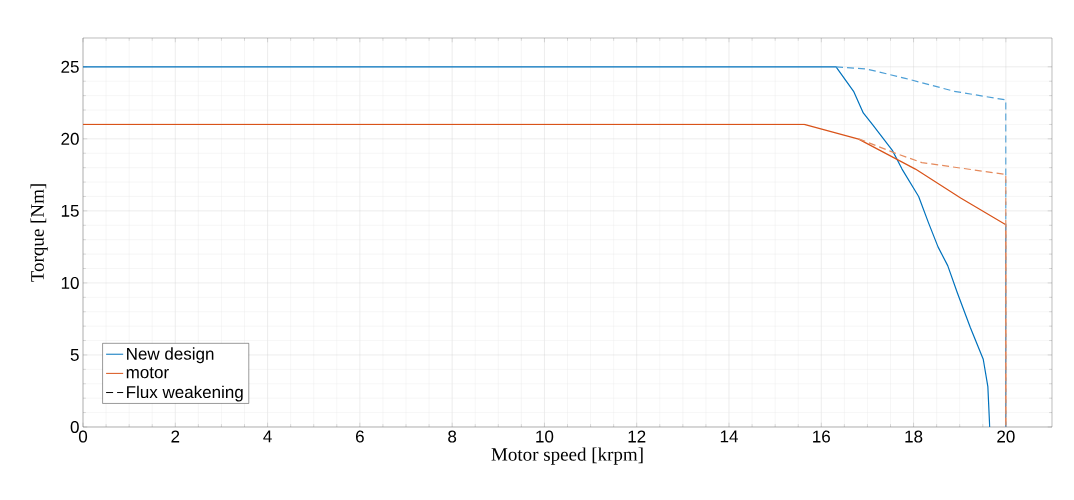  Describe the element at coordinates (147, 373) in the screenshot. I see `legend-label: motor` at that location.